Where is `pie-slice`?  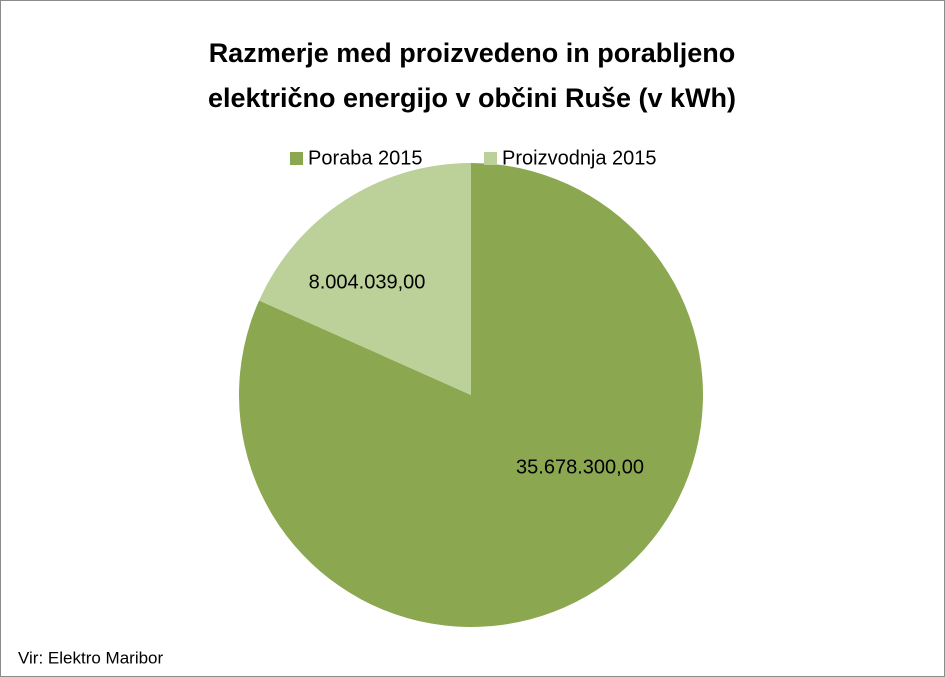 pie-slice is located at coordinates (365, 279).